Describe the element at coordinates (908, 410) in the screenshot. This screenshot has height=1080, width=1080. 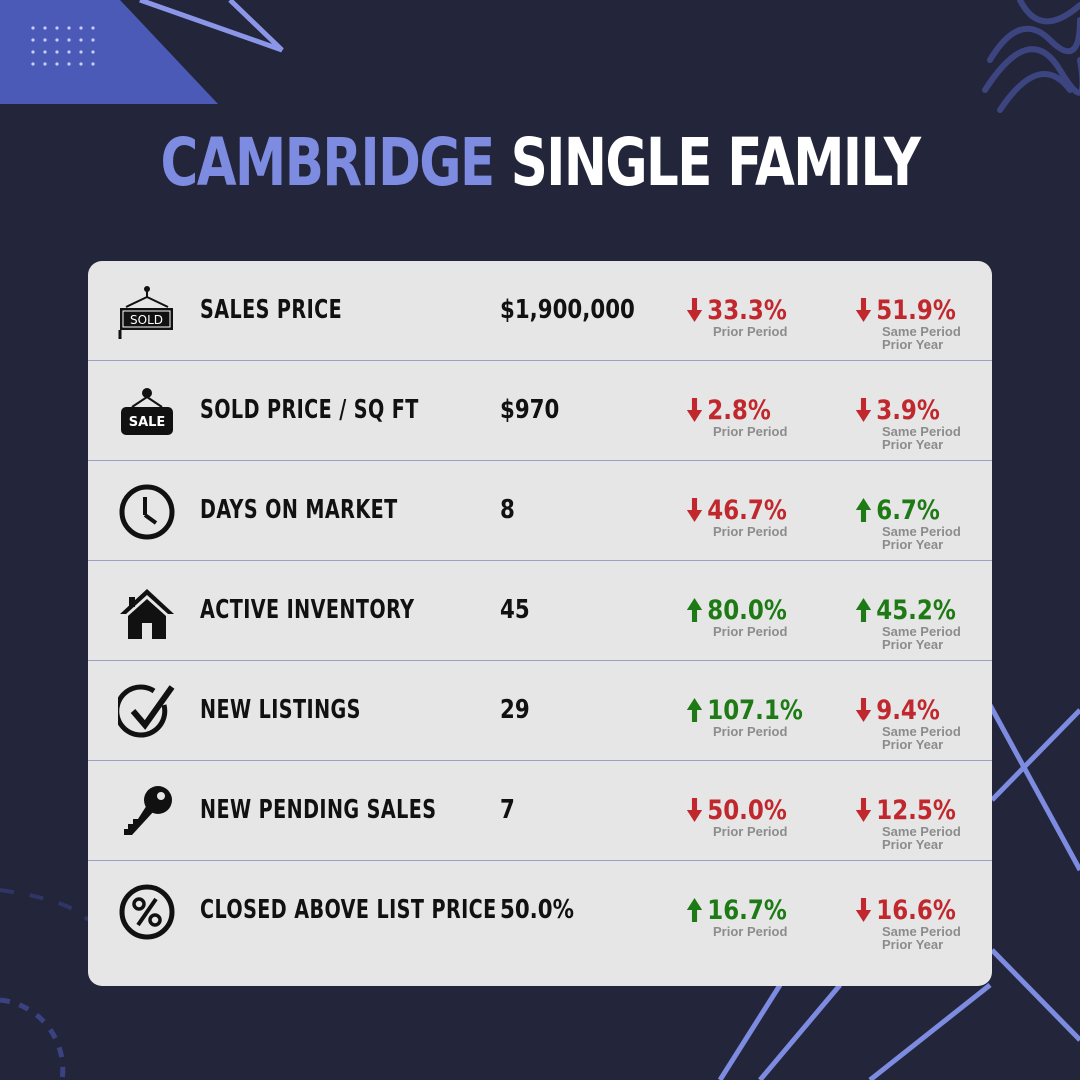
I see `prior-year-percent: 3.9%` at that location.